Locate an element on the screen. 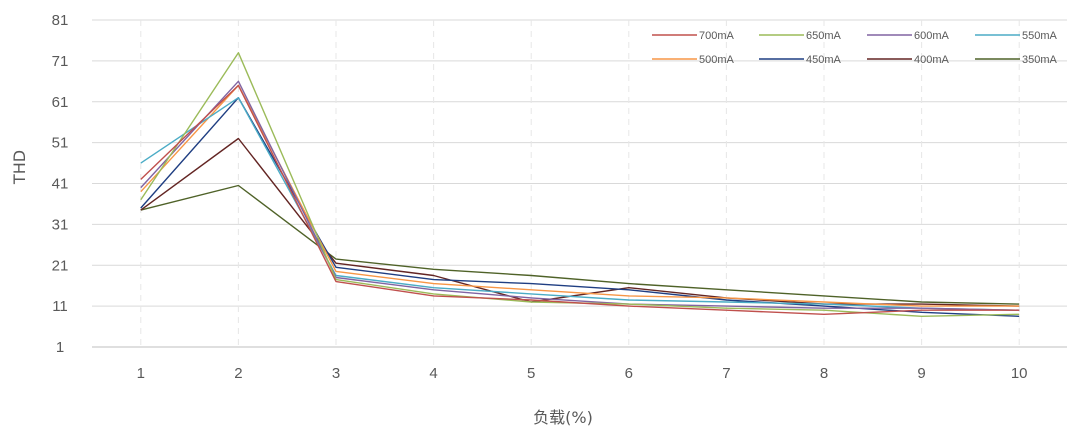 This screenshot has height=434, width=1067. y-tick-label: 1 is located at coordinates (60, 347).